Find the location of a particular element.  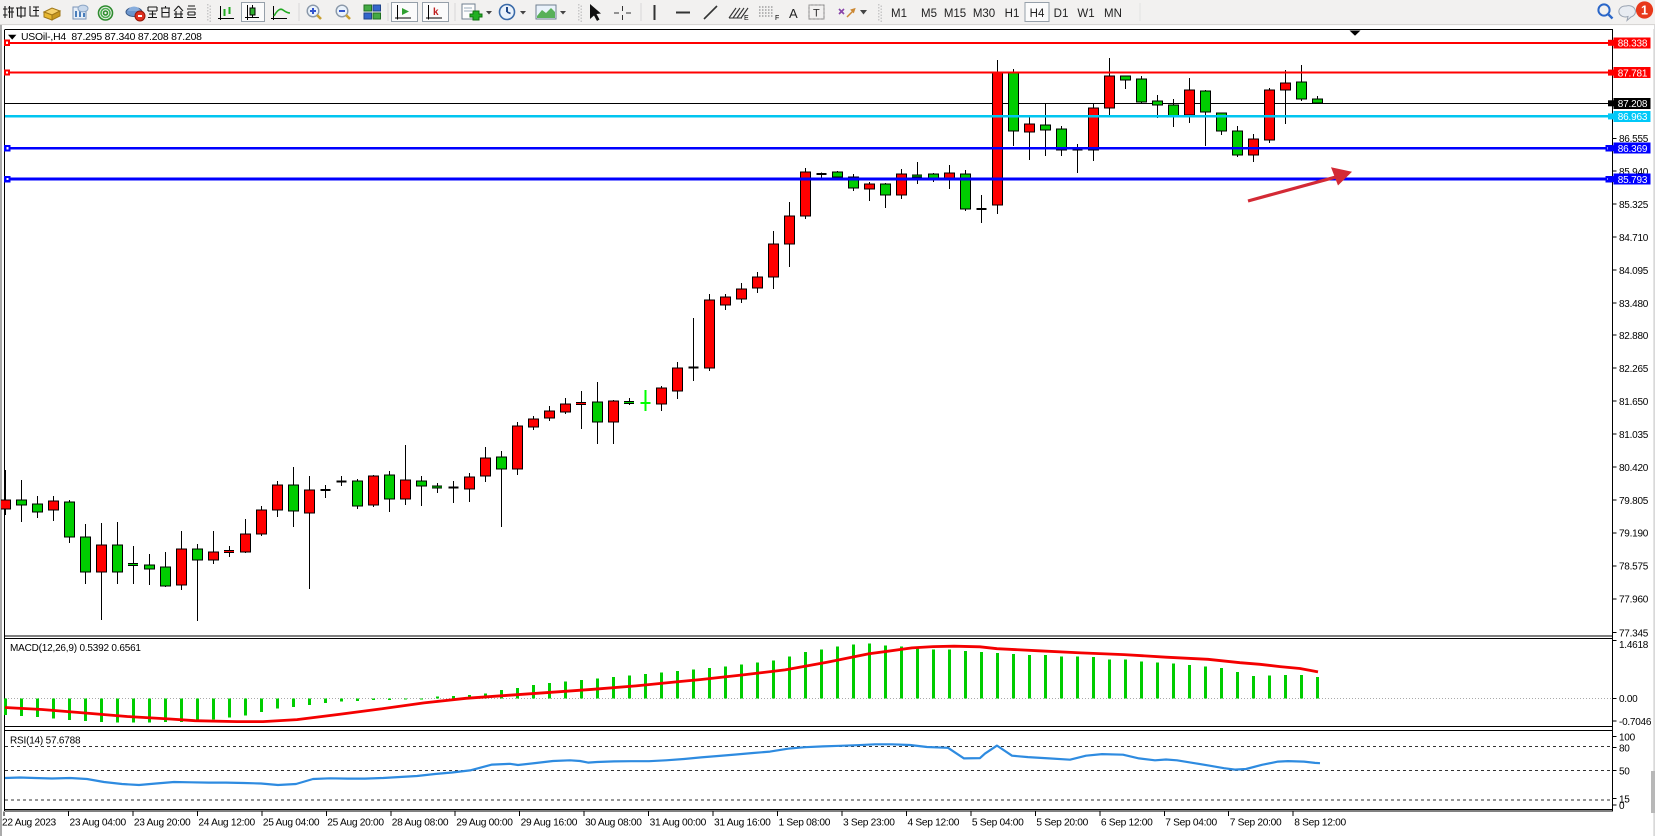

svg-text: E is located at coordinates (746, 18).